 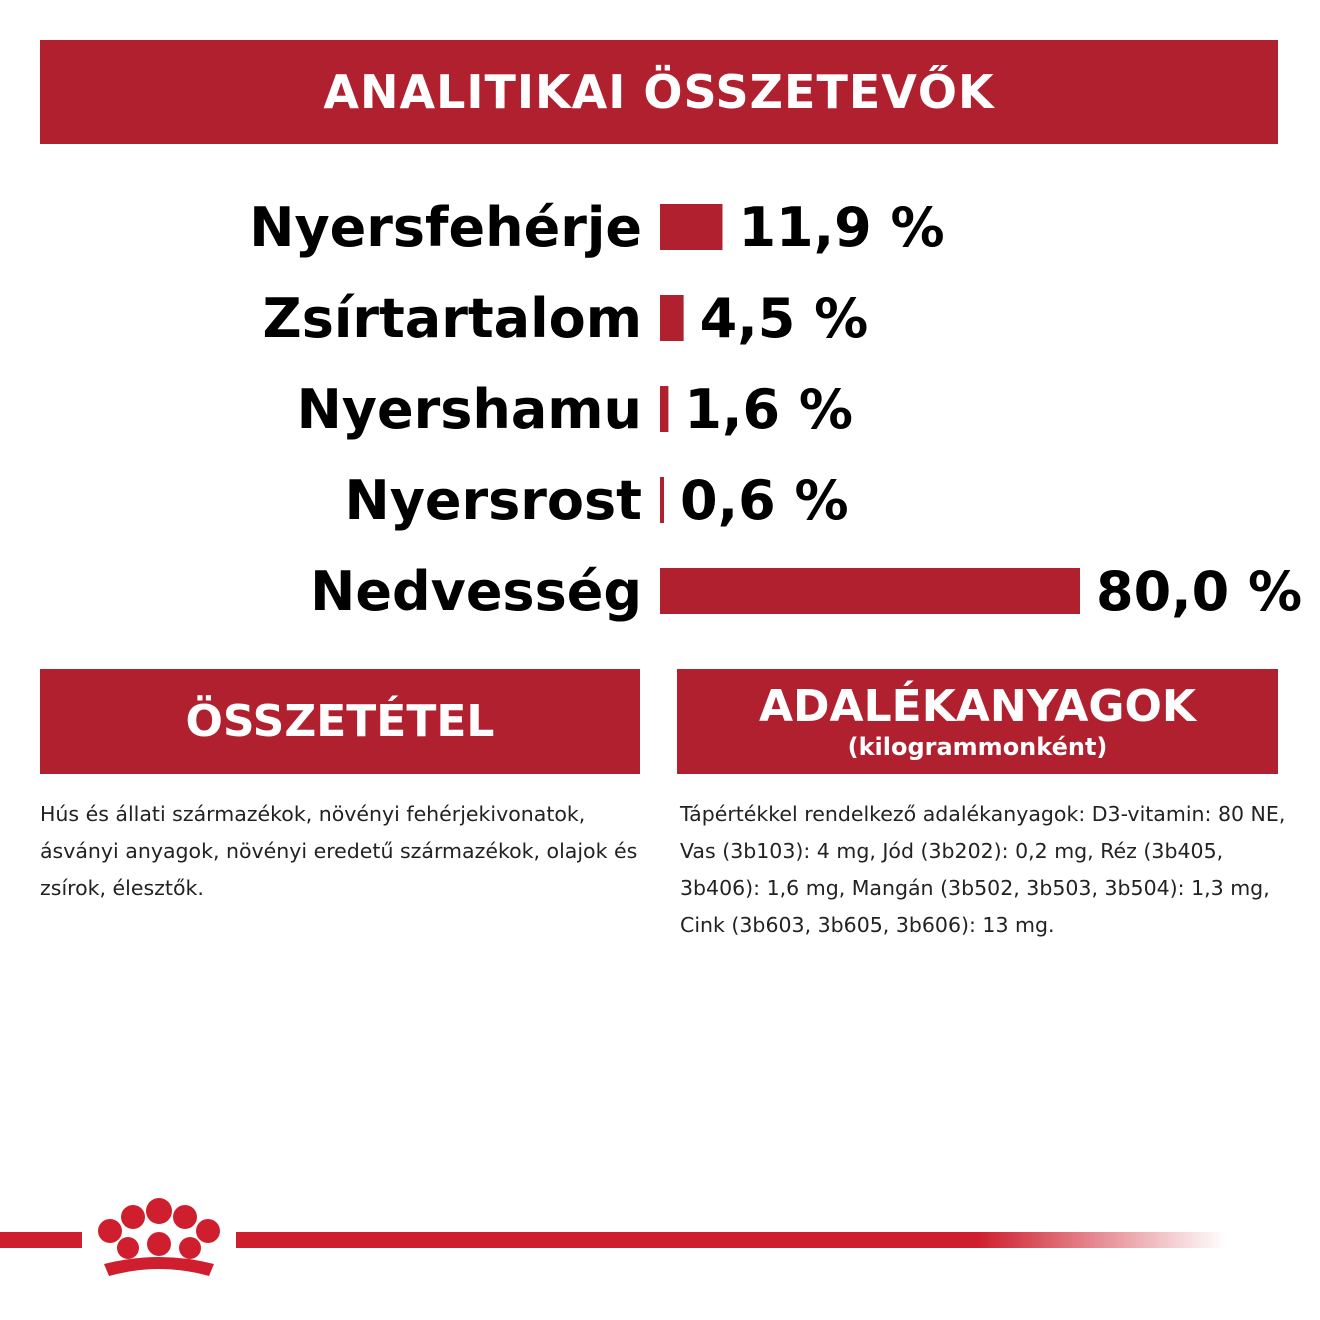 I want to click on footer-line-right, so click(x=731, y=1240).